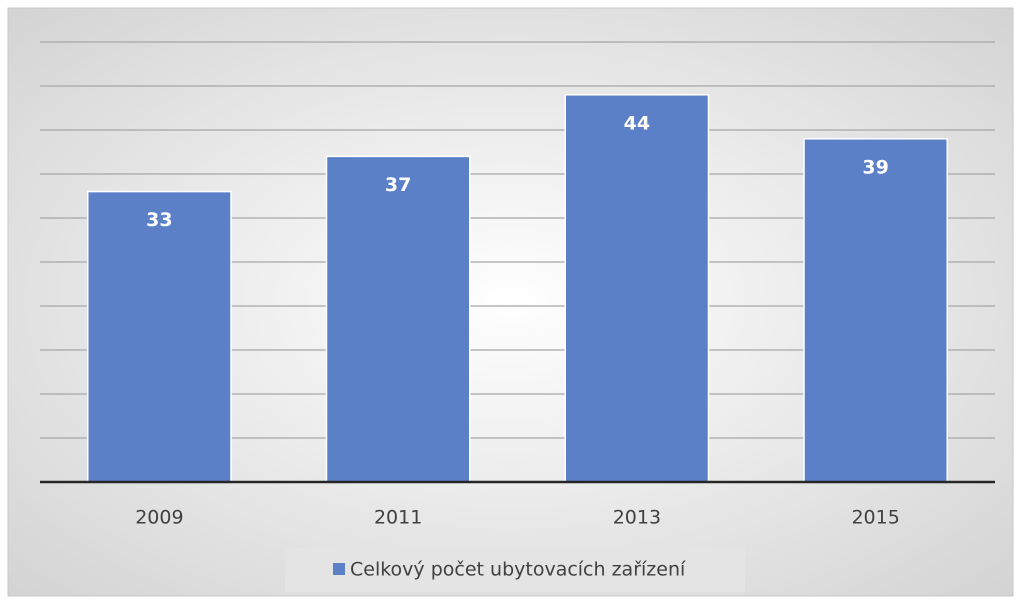  I want to click on data-label: 37, so click(398, 185).